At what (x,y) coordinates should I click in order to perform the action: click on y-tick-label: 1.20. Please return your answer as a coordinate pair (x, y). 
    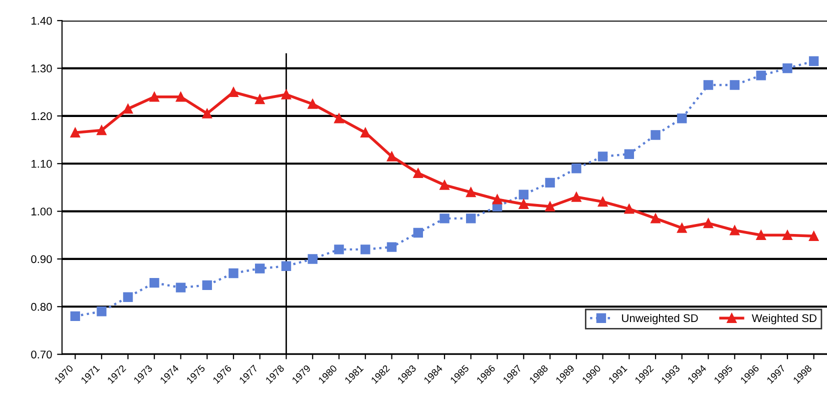
    Looking at the image, I should click on (42, 116).